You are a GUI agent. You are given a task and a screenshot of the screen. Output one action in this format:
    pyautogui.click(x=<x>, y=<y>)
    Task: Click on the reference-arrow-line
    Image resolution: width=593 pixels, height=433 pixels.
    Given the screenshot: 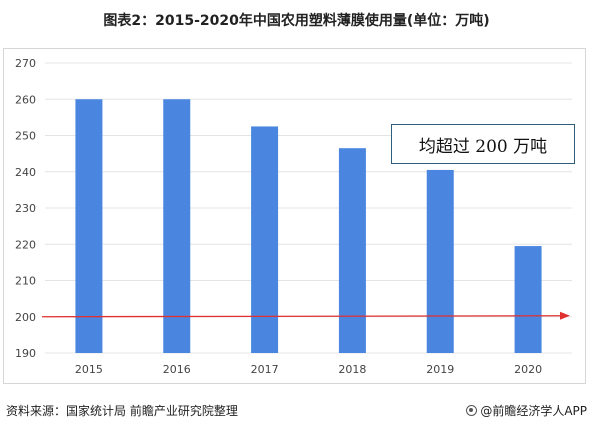 What is the action you would take?
    pyautogui.click(x=302, y=316)
    